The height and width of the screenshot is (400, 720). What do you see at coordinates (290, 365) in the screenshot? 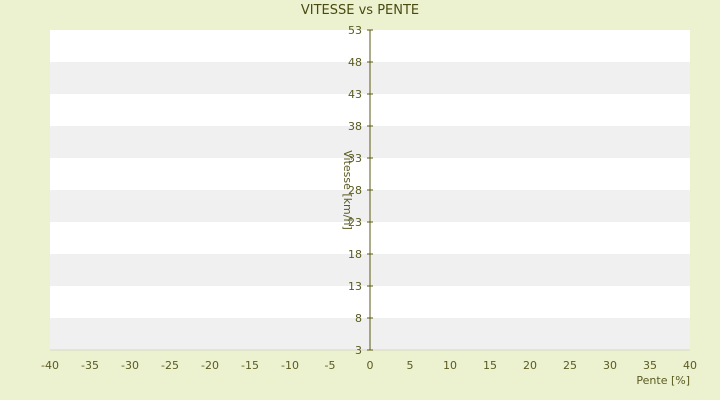
I see `x-tick-label: -10` at bounding box center [290, 365].